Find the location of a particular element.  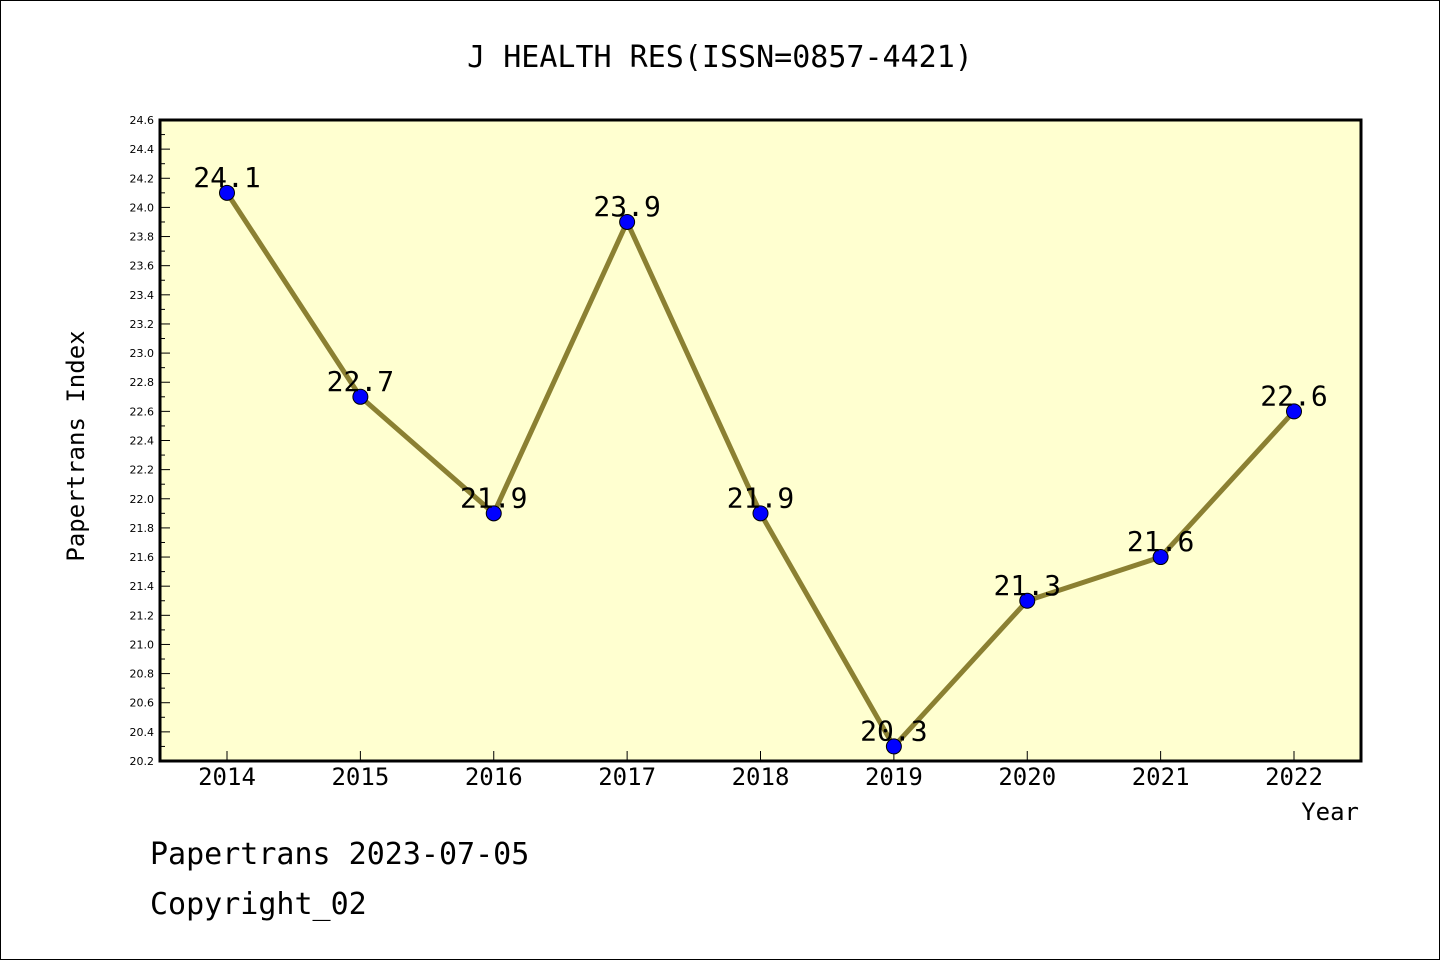

data-label: 23.9 is located at coordinates (626, 206).